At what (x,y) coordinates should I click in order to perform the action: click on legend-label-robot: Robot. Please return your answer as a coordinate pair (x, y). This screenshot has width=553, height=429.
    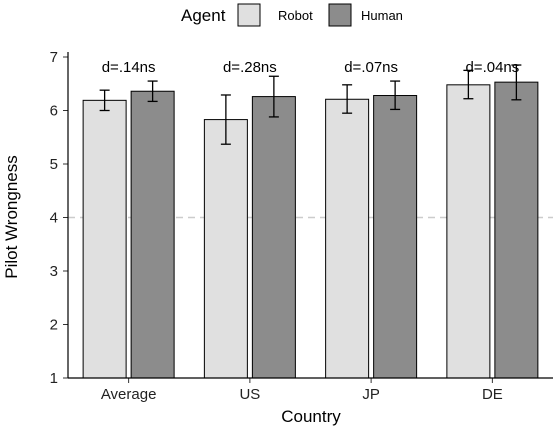
    Looking at the image, I should click on (295, 15).